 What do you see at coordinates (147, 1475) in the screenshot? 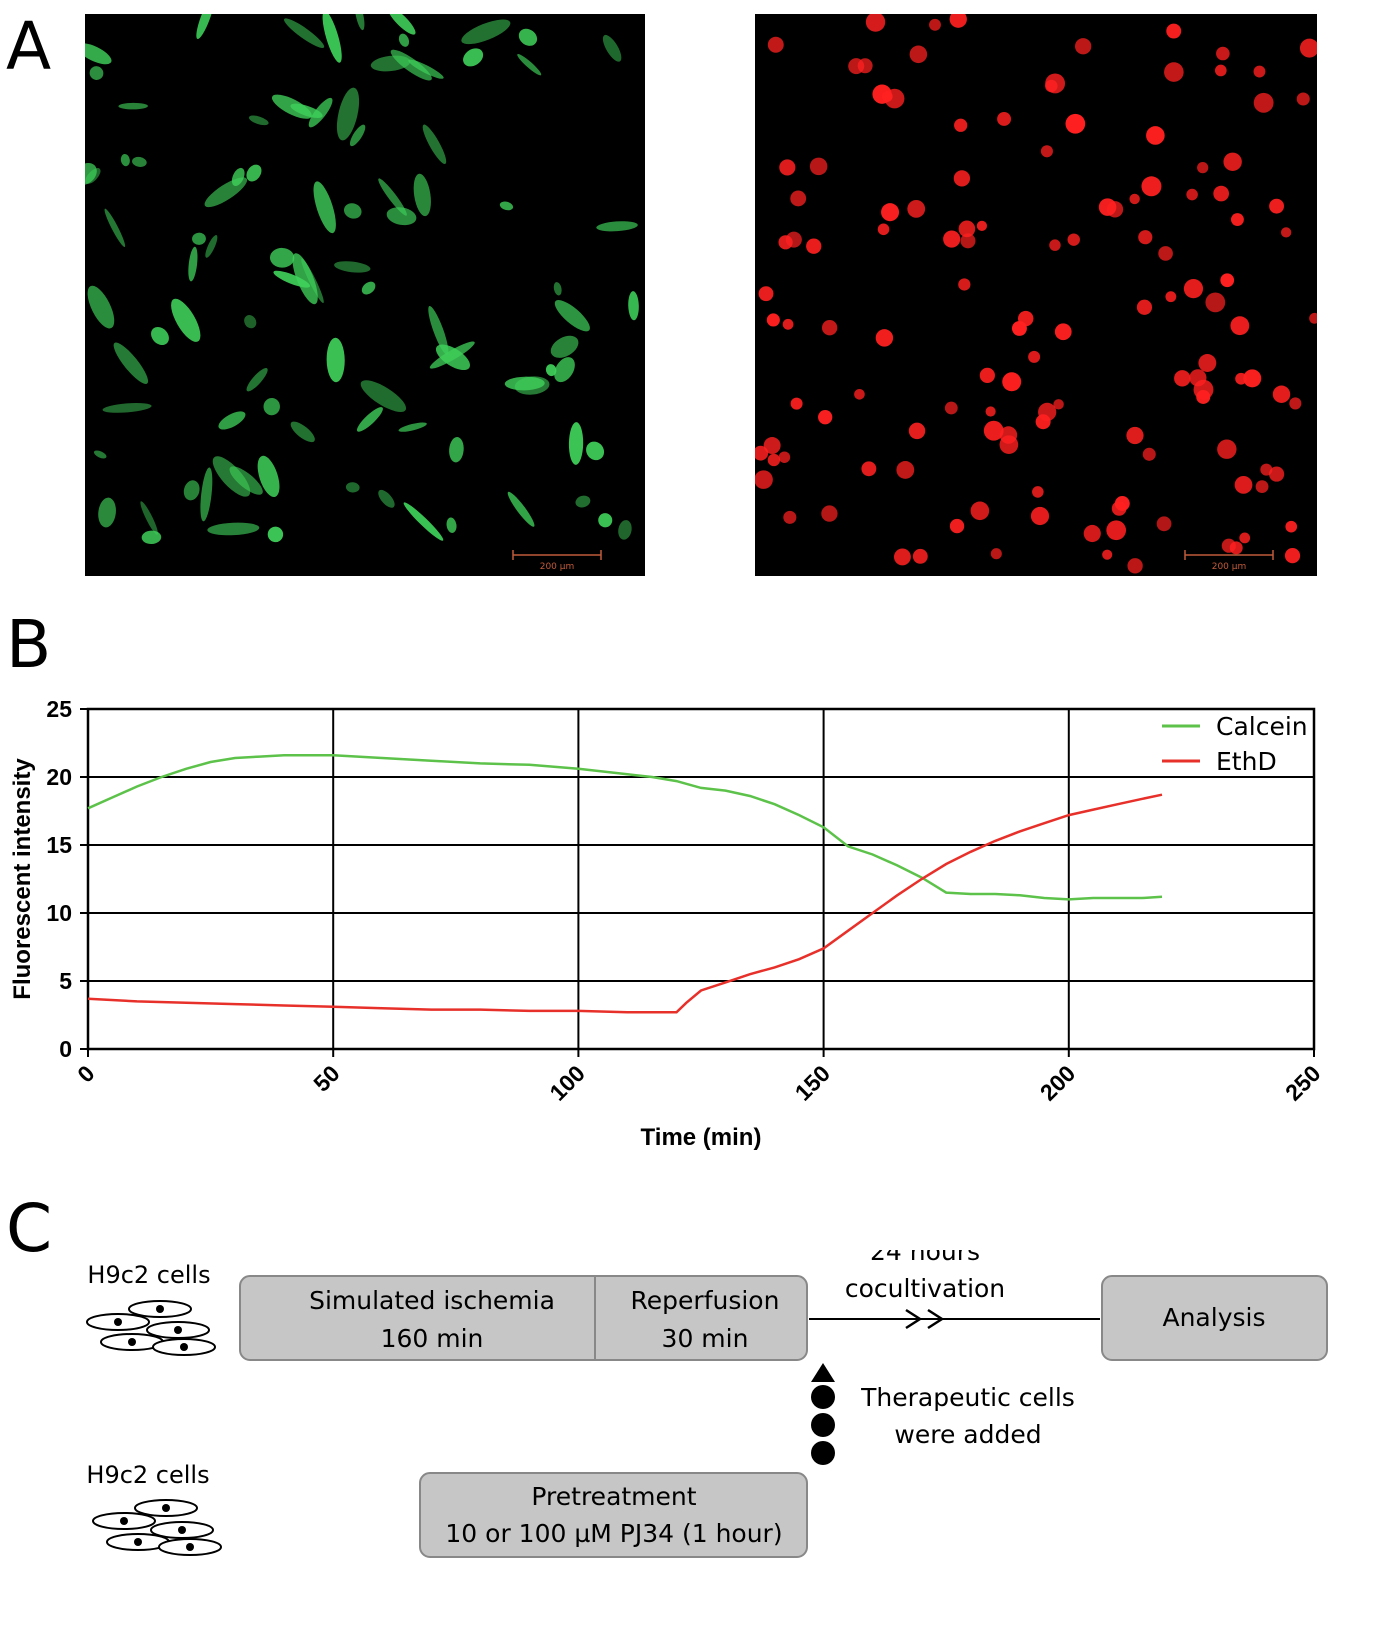
I see `bottom-cells-label: H9c2 cells` at bounding box center [147, 1475].